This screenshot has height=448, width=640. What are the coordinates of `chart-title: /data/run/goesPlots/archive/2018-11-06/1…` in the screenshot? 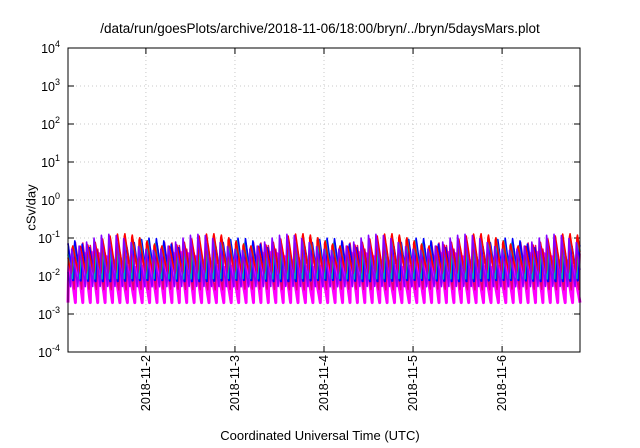 It's located at (320, 28).